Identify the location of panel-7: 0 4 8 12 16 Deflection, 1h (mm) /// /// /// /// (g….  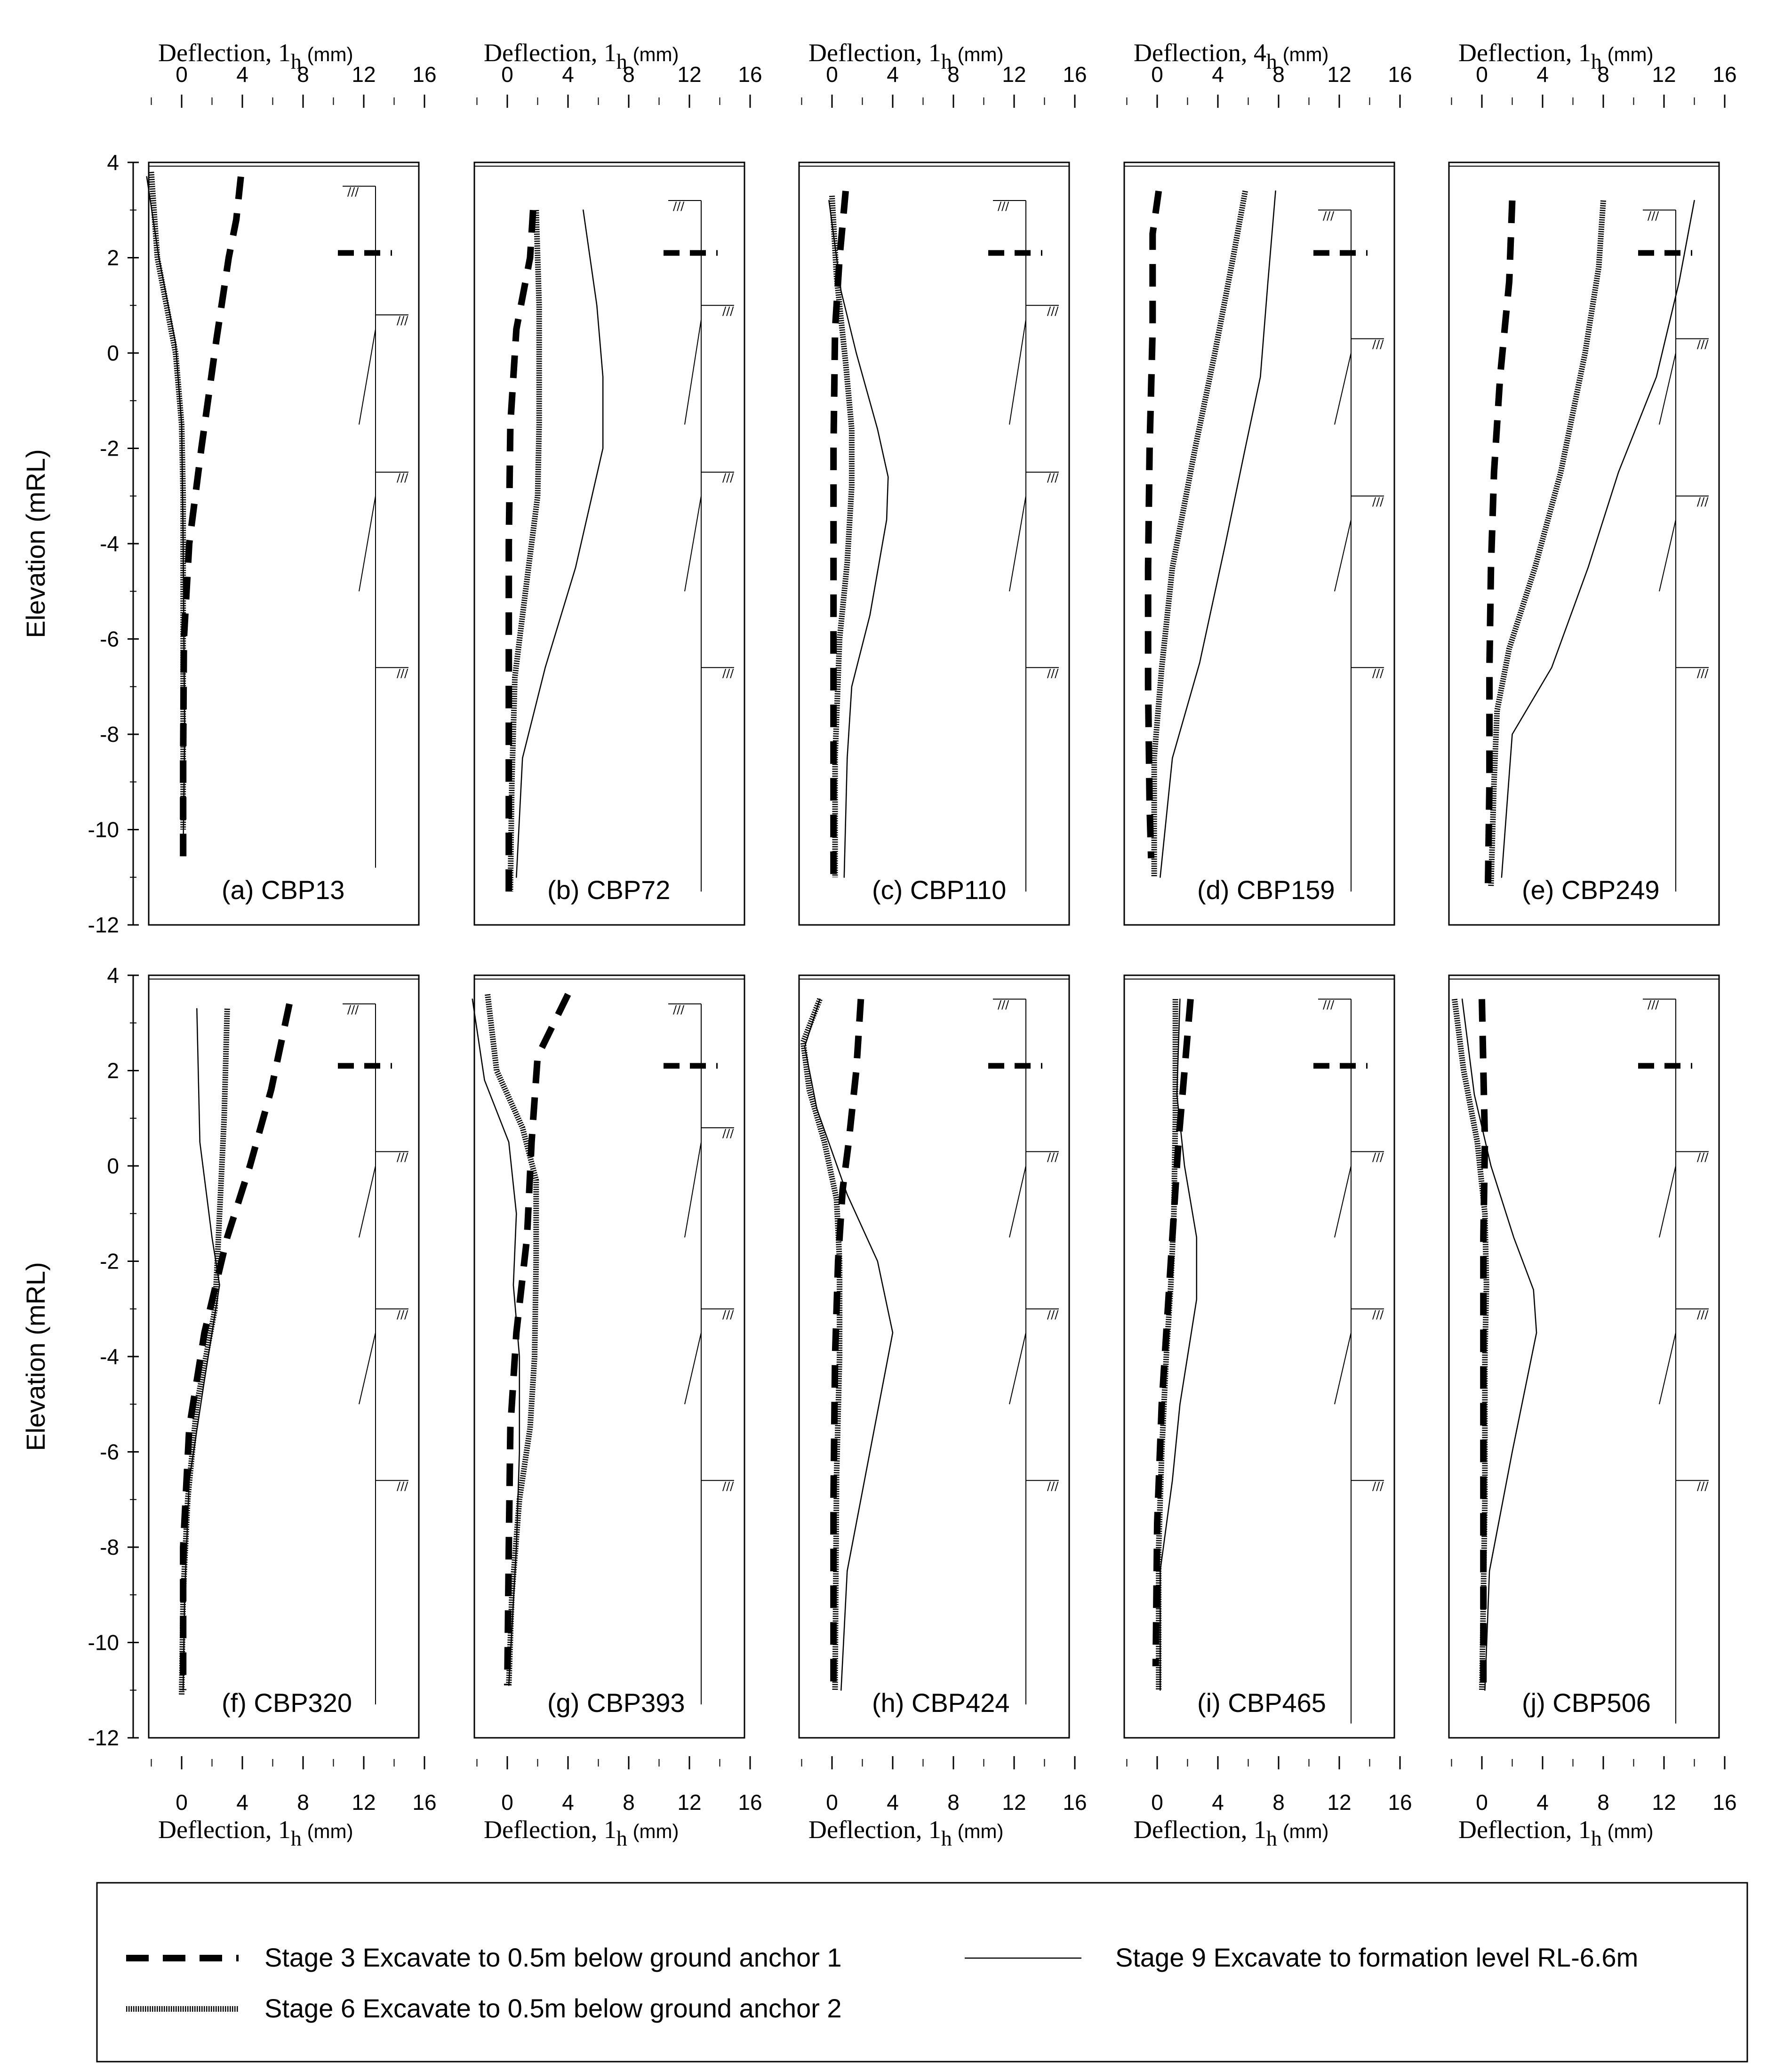
(617, 1412).